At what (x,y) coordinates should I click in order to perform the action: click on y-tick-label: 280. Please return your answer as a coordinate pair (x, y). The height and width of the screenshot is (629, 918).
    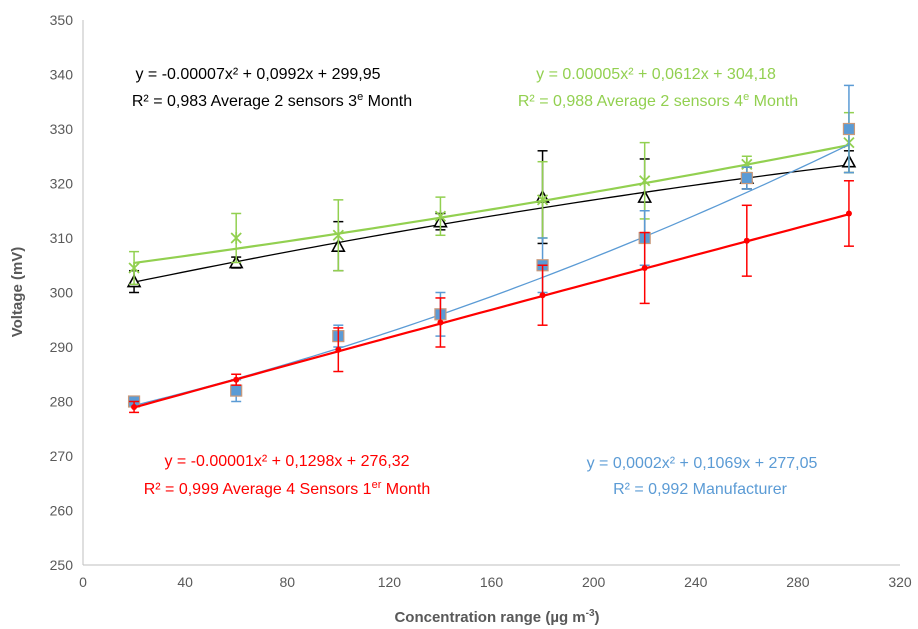
    Looking at the image, I should click on (62, 402).